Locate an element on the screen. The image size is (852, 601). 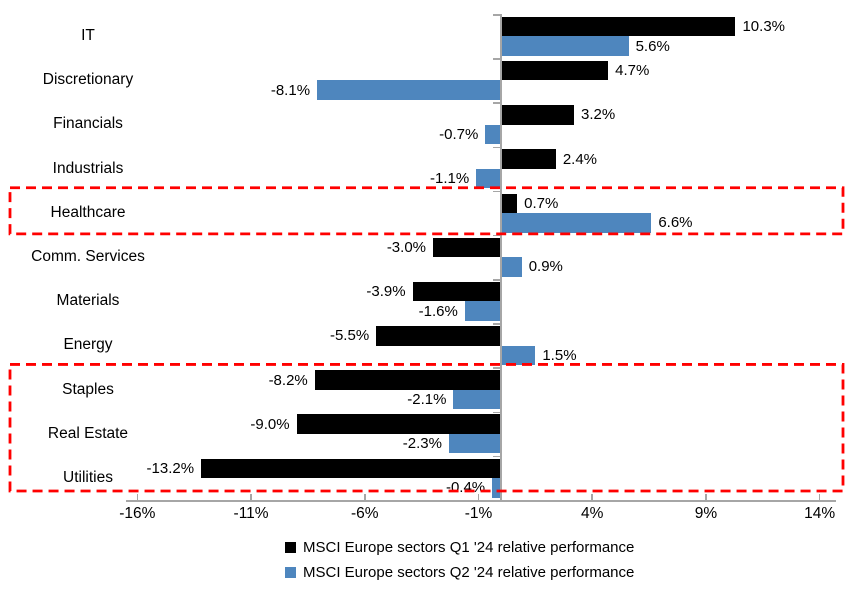
q1-value-label: -3.0% is located at coordinates (406, 247).